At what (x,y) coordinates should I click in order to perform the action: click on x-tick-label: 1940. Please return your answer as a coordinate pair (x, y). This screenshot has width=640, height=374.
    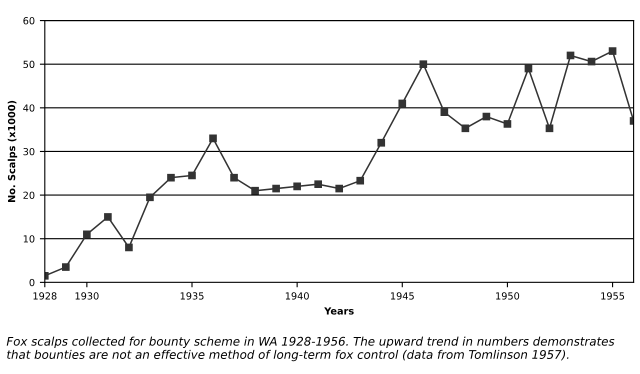
    Looking at the image, I should click on (297, 296).